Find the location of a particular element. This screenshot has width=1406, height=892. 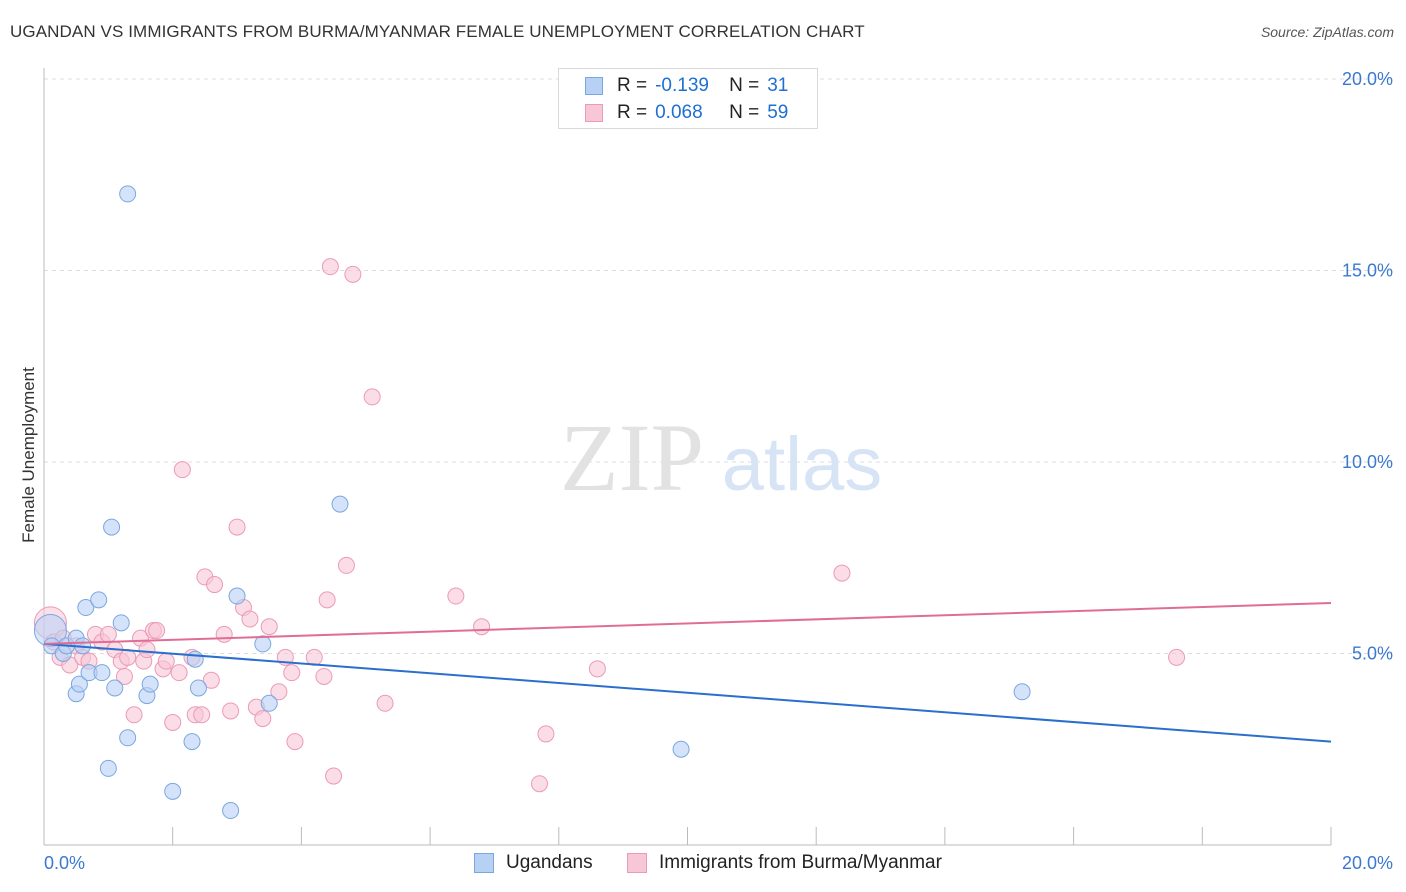

r-value-ugandans: -0.139 is located at coordinates (682, 85).